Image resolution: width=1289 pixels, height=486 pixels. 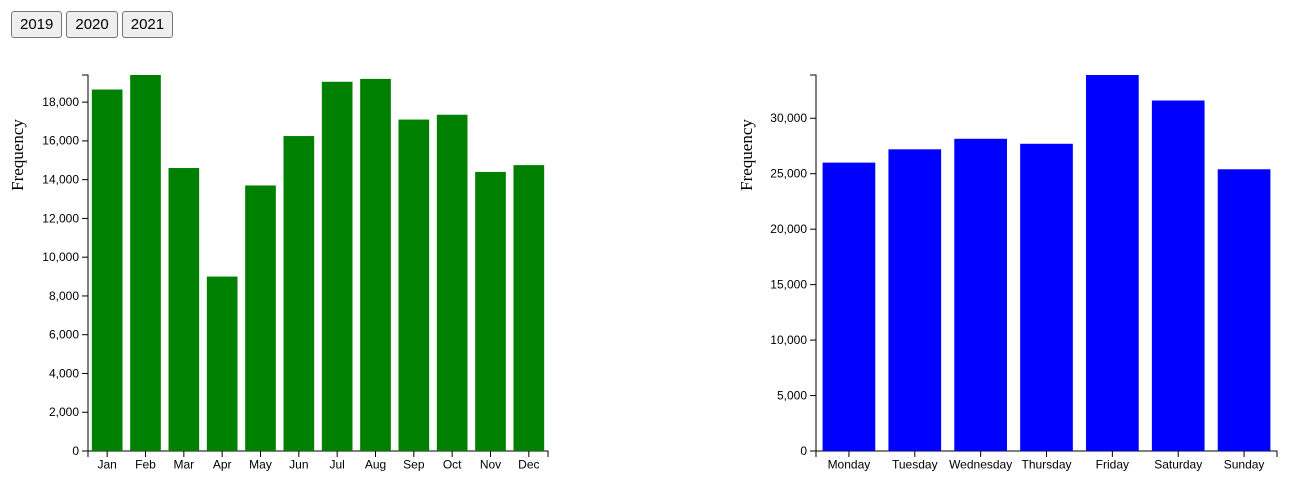 I want to click on monthly-x-tick-label-jul: Jul, so click(x=336, y=465).